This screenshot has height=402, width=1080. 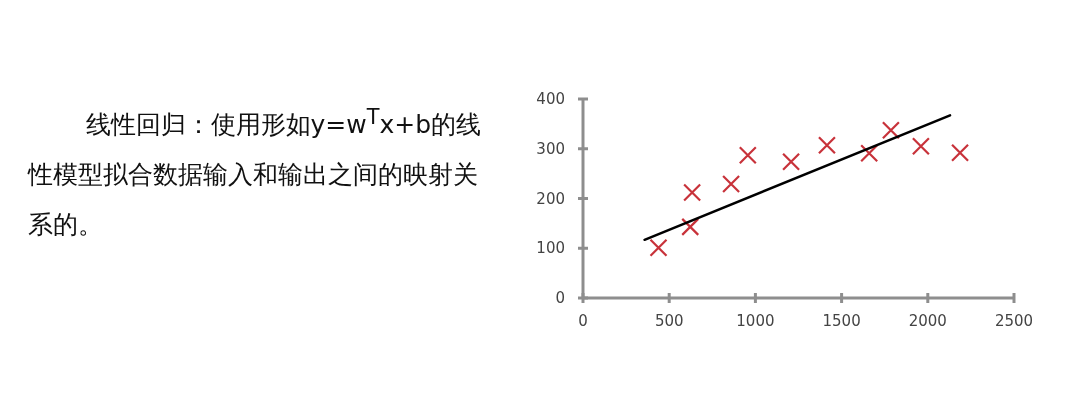 What do you see at coordinates (255, 173) in the screenshot?
I see `text: 线性回归：使用形如y=w$^{T}$x+b的线性模型拟合数据输入和输出之间的映射关系的。` at bounding box center [255, 173].